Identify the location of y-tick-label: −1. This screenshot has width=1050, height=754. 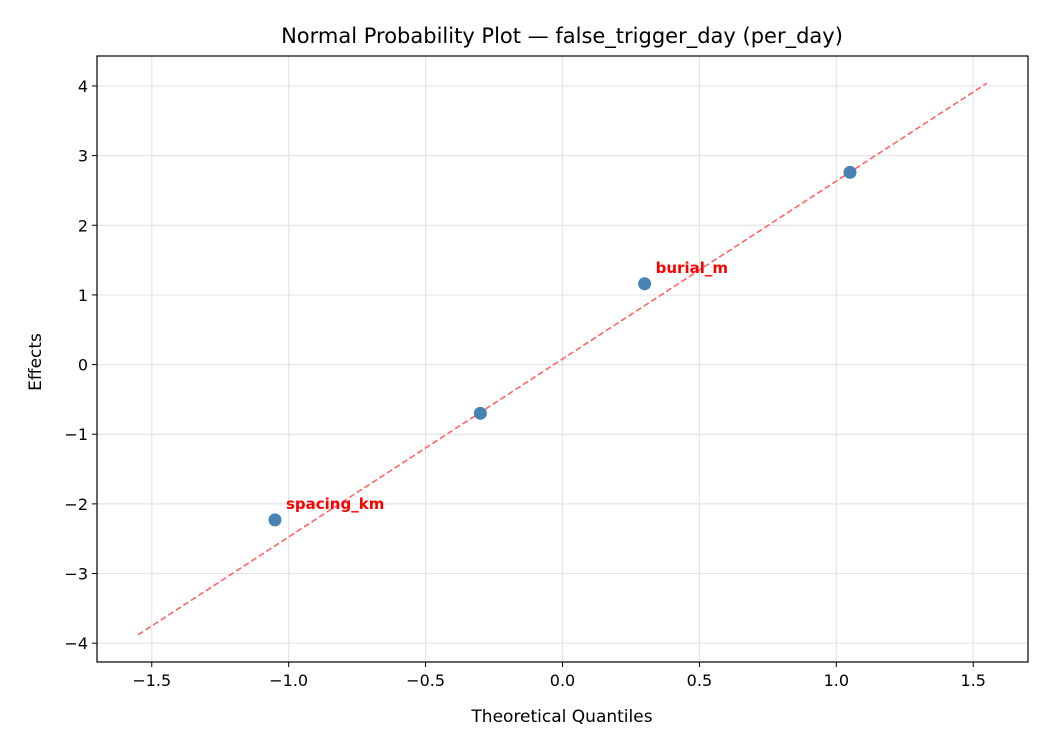
(76, 434).